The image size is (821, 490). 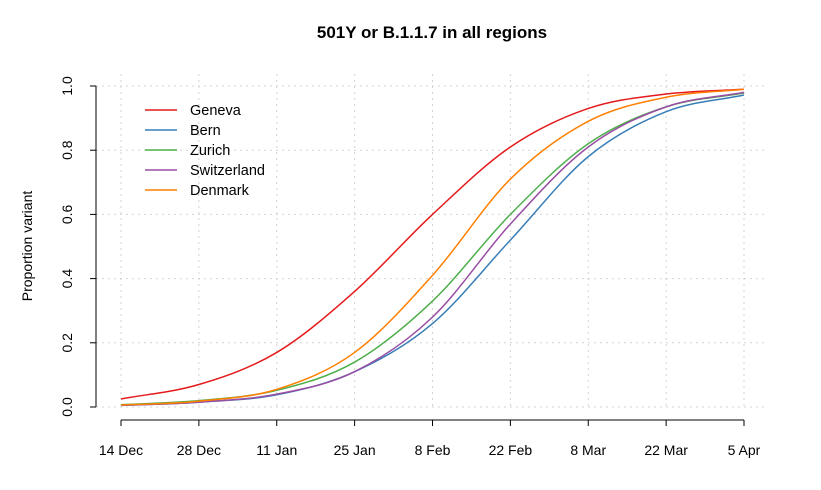 What do you see at coordinates (67, 279) in the screenshot?
I see `y-tick-label: 0.4` at bounding box center [67, 279].